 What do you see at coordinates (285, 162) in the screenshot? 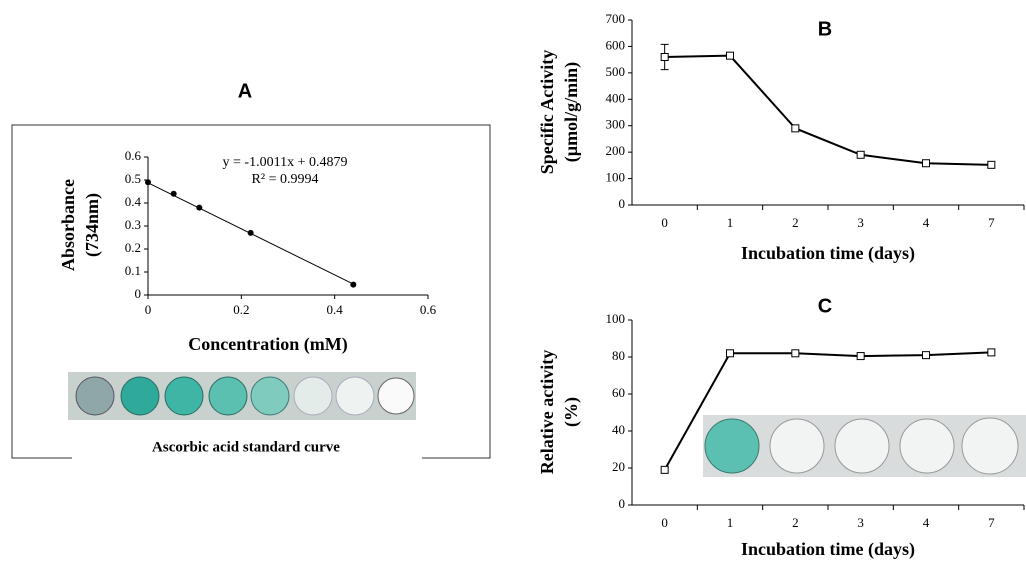
I see `annotation: y = -1.0011x + 0.4879` at bounding box center [285, 162].